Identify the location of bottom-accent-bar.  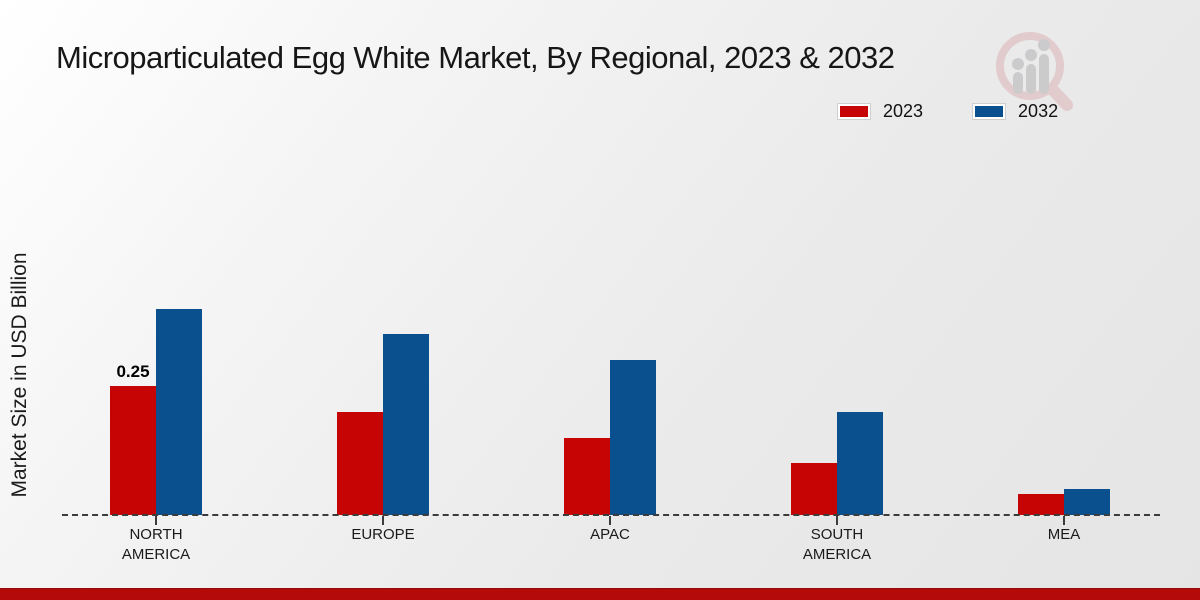
(600, 594).